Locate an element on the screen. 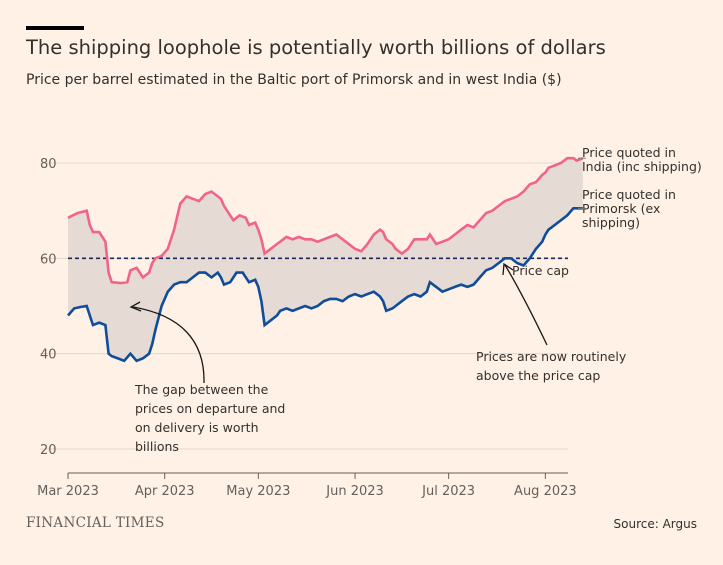 The width and height of the screenshot is (723, 565). gap-arrow-head is located at coordinates (135, 306).